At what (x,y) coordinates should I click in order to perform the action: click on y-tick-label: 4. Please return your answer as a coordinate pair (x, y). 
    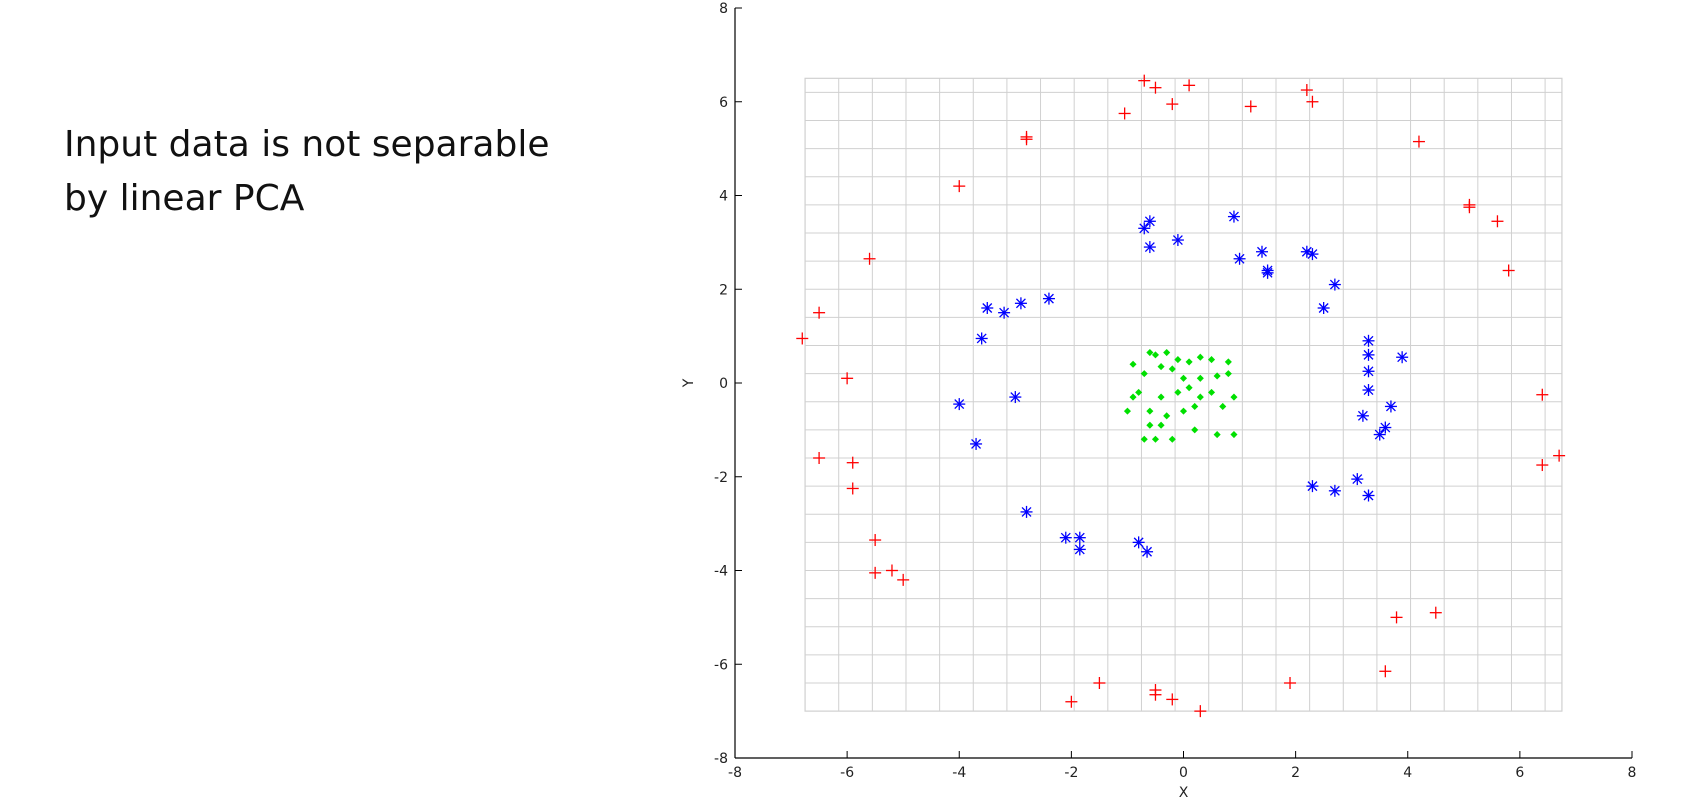
    Looking at the image, I should click on (723, 197).